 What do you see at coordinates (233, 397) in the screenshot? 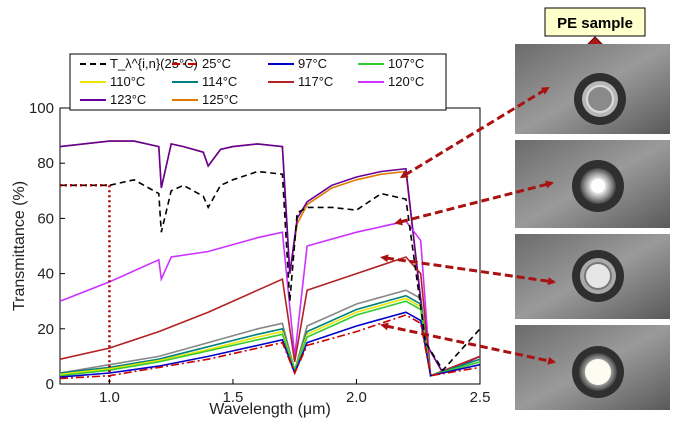
I see `x-tick-label: 1.5` at bounding box center [233, 397].